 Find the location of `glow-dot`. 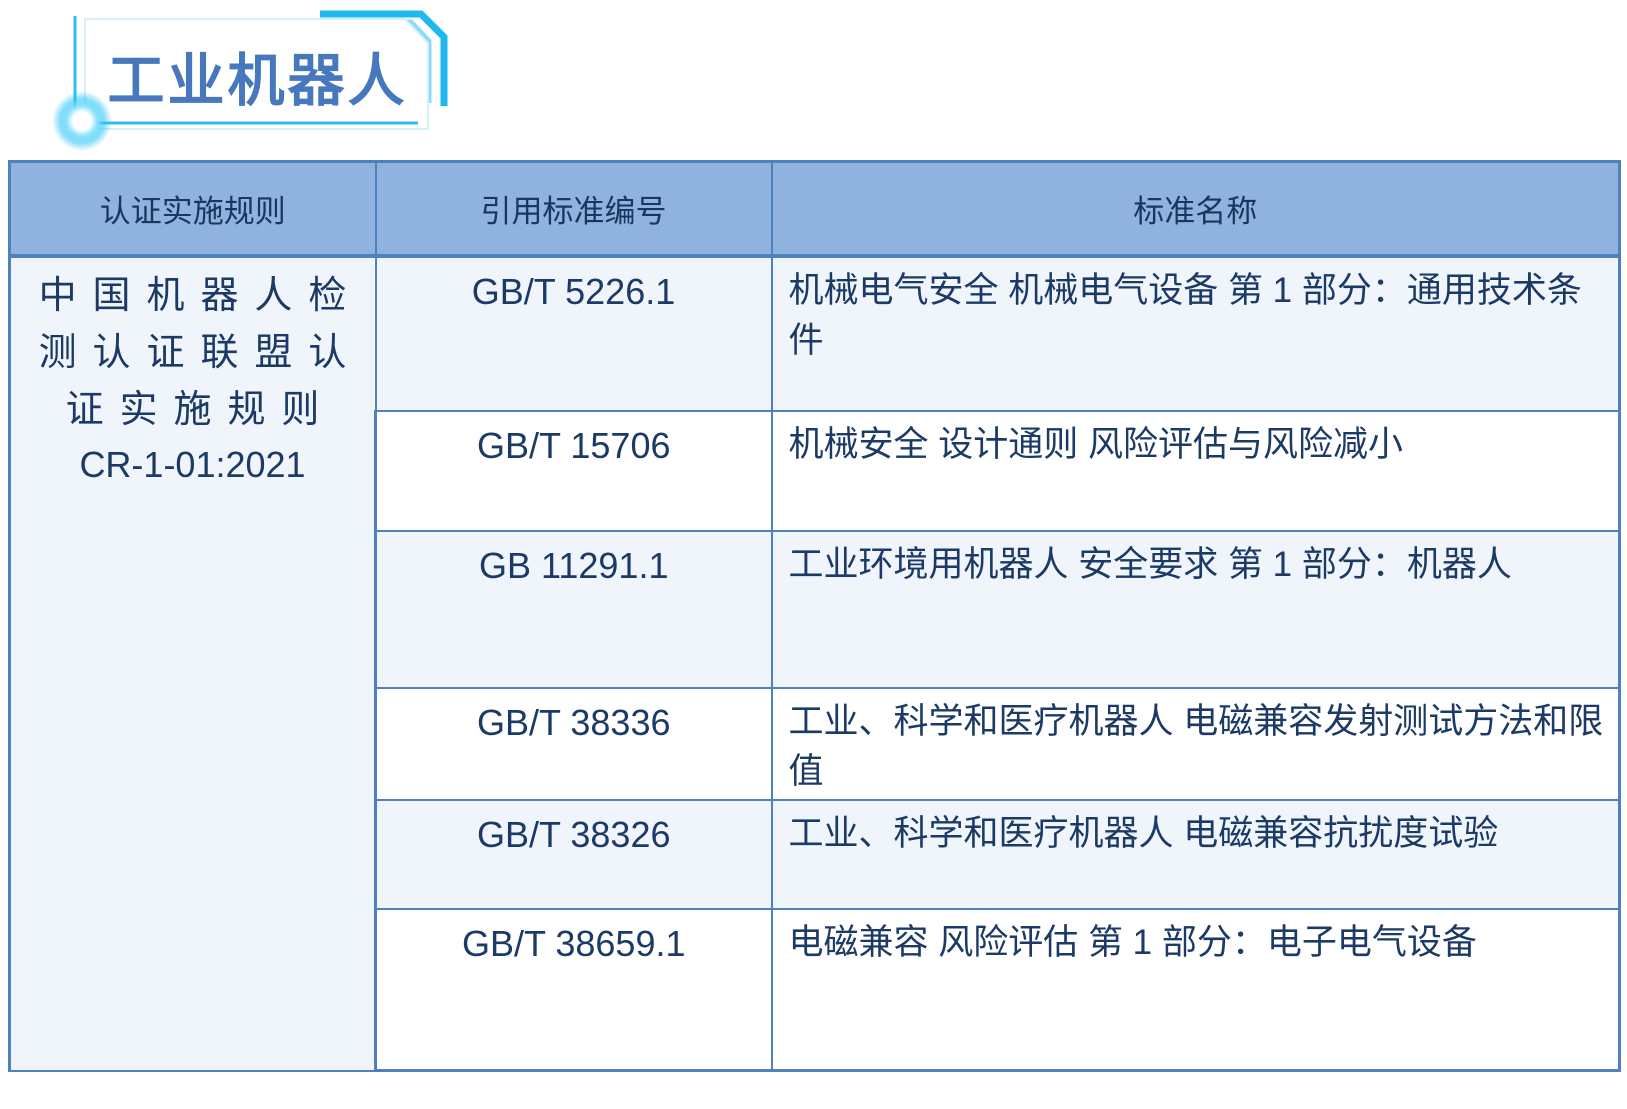

glow-dot is located at coordinates (82, 121).